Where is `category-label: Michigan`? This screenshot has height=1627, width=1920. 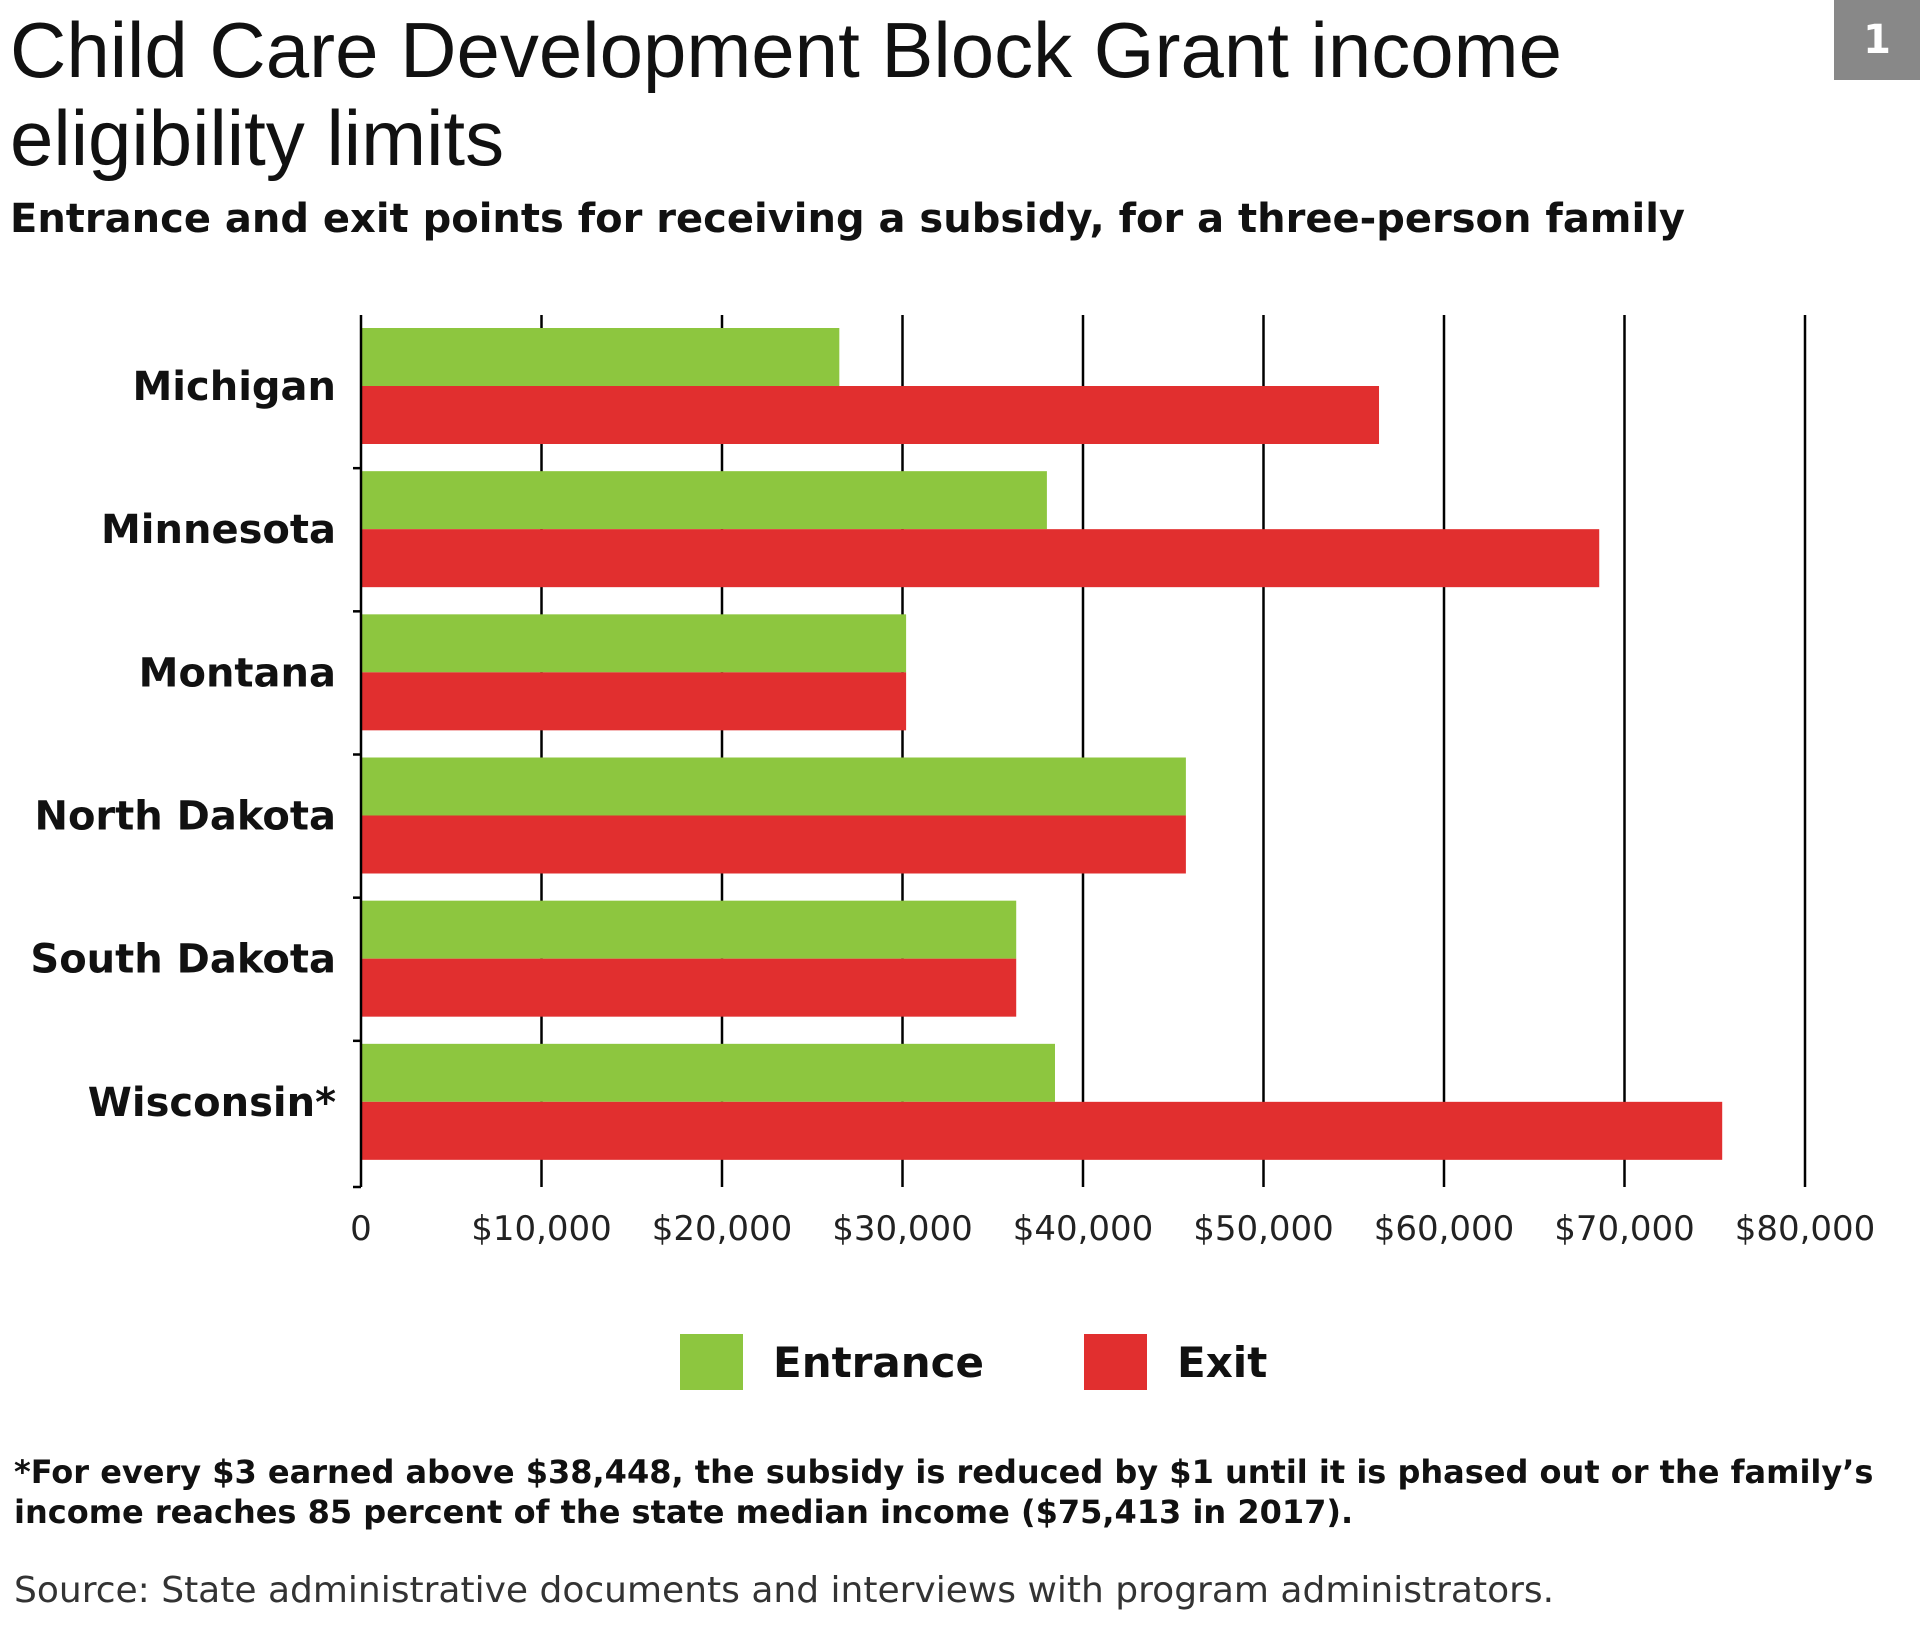 category-label: Michigan is located at coordinates (234, 387).